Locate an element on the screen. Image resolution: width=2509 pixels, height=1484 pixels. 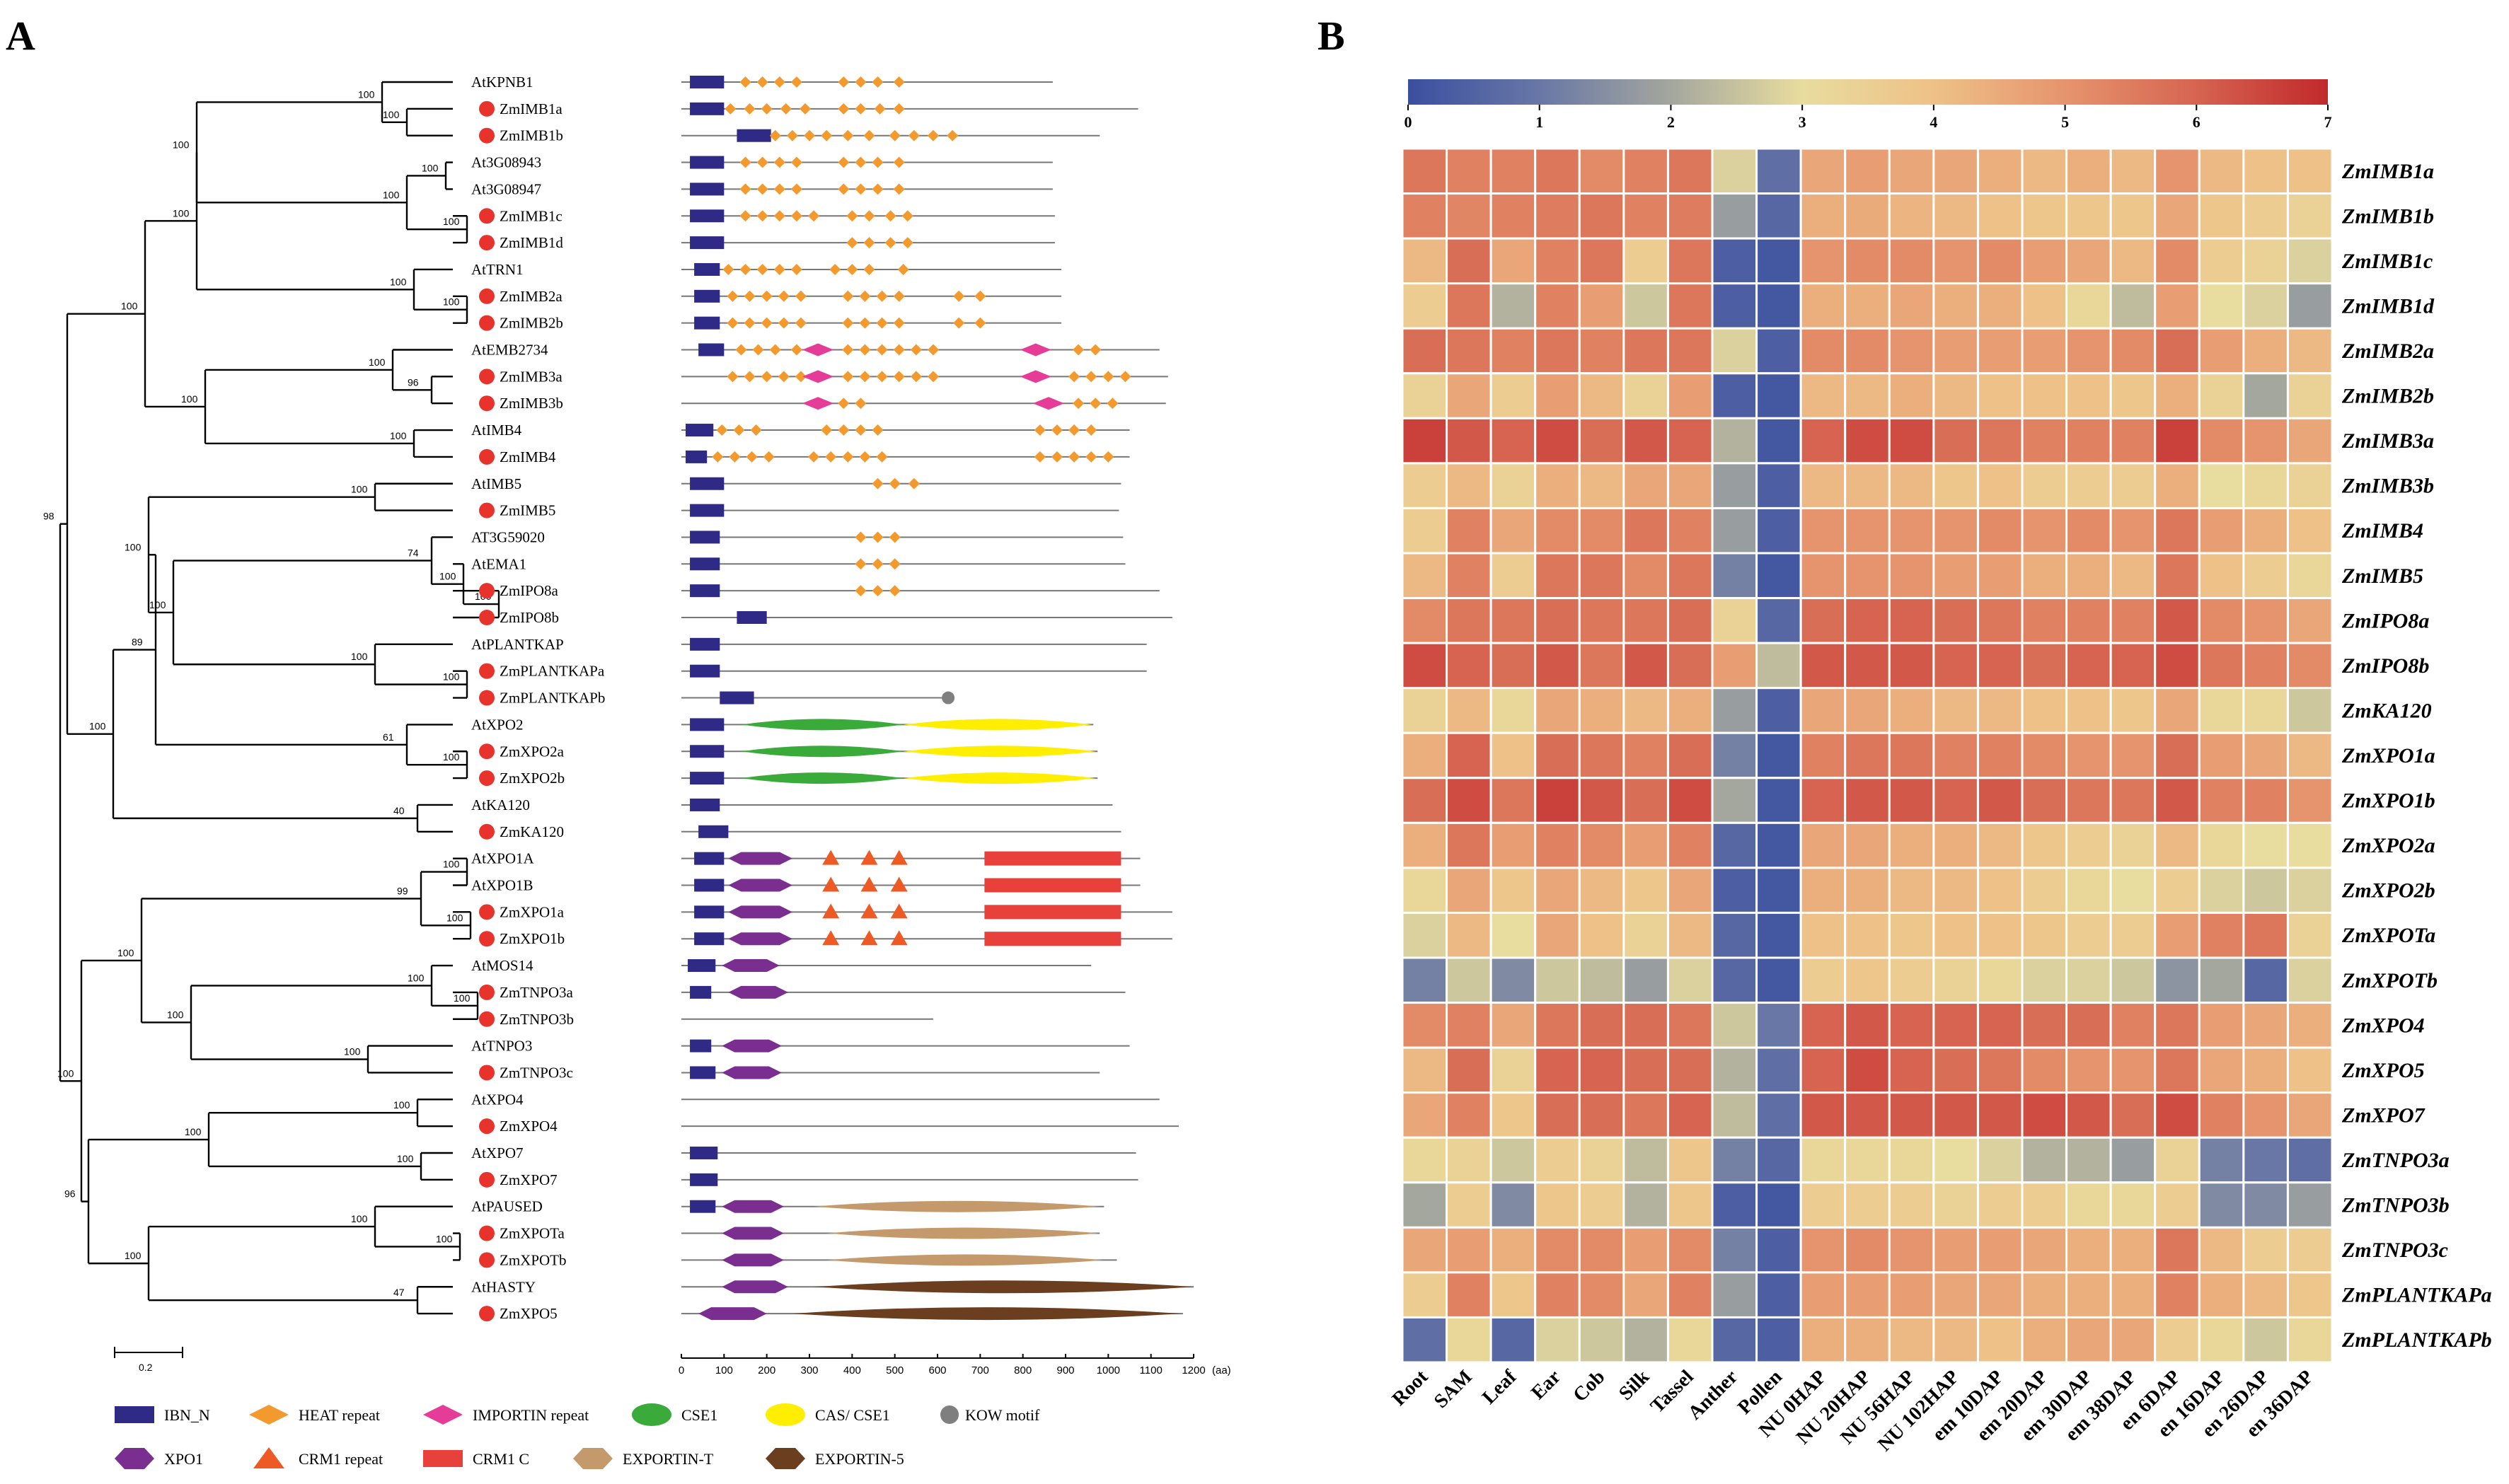
heatmap-column-label: Cob is located at coordinates (1589, 1386).